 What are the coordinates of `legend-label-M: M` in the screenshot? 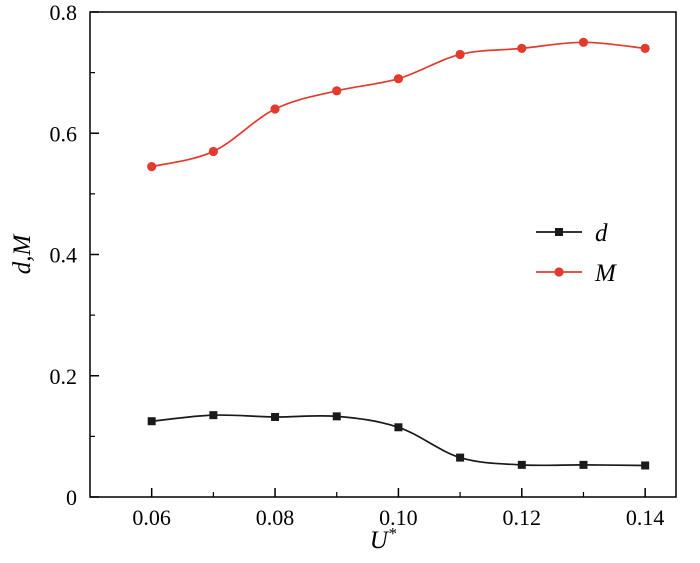 It's located at (605, 273).